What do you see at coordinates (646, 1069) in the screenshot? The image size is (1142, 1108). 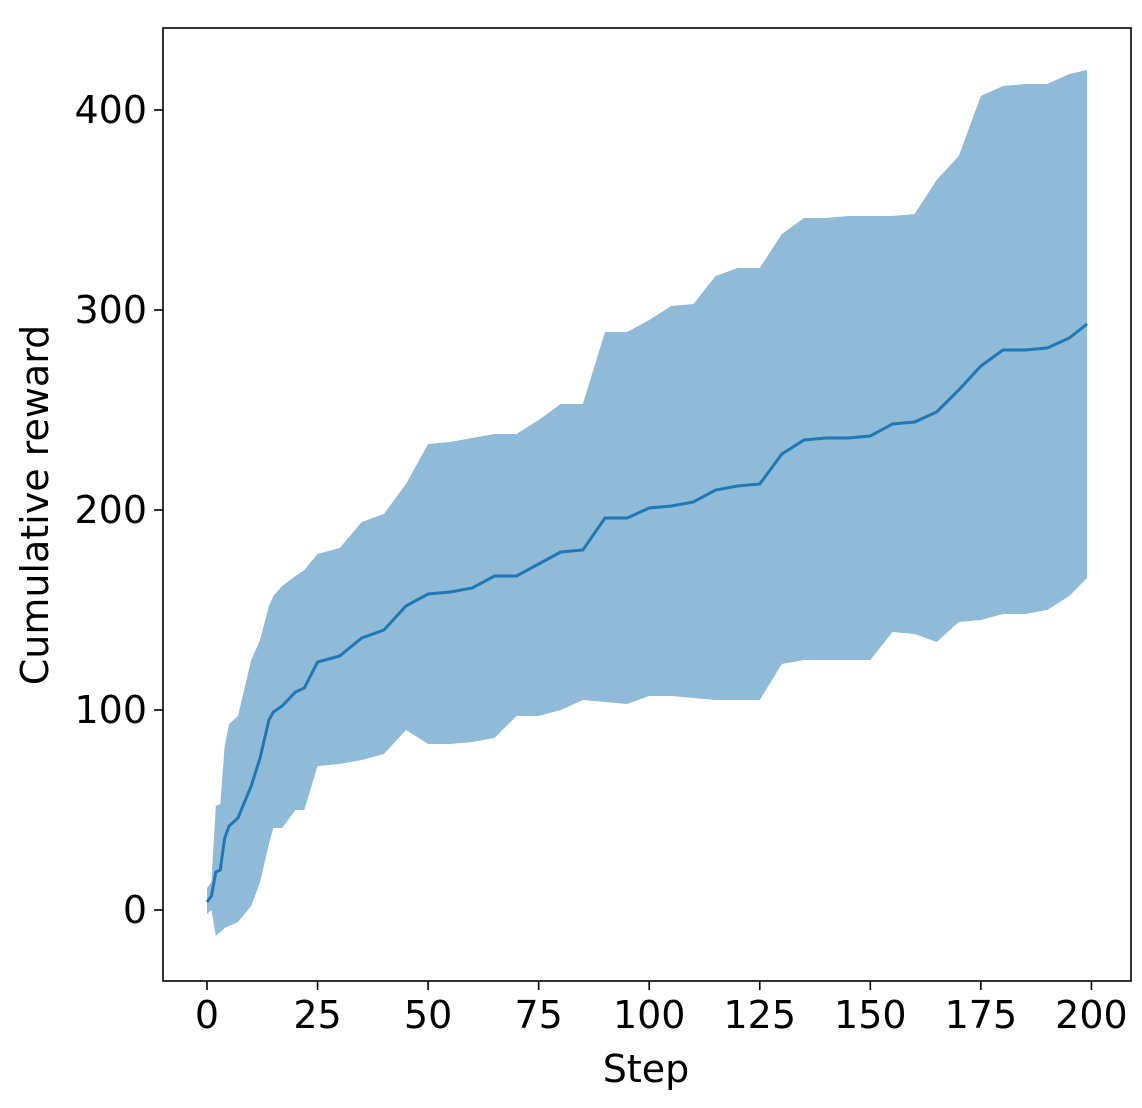 I see `x-axis-label: Step` at bounding box center [646, 1069].